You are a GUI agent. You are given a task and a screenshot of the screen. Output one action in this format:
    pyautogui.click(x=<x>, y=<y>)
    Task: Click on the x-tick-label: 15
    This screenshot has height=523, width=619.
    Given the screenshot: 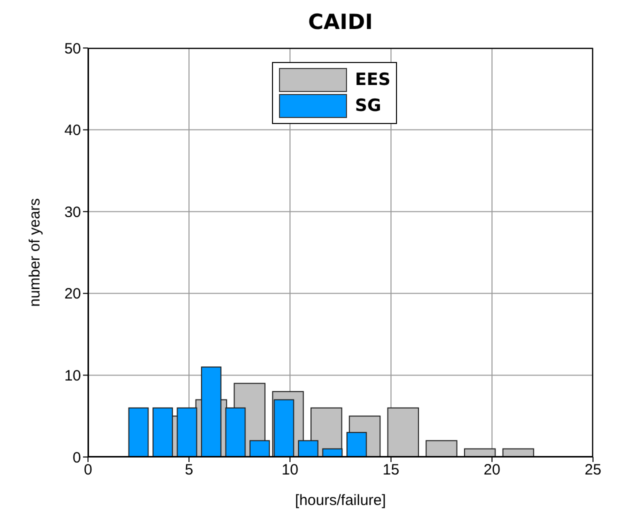 What is the action you would take?
    pyautogui.click(x=391, y=470)
    